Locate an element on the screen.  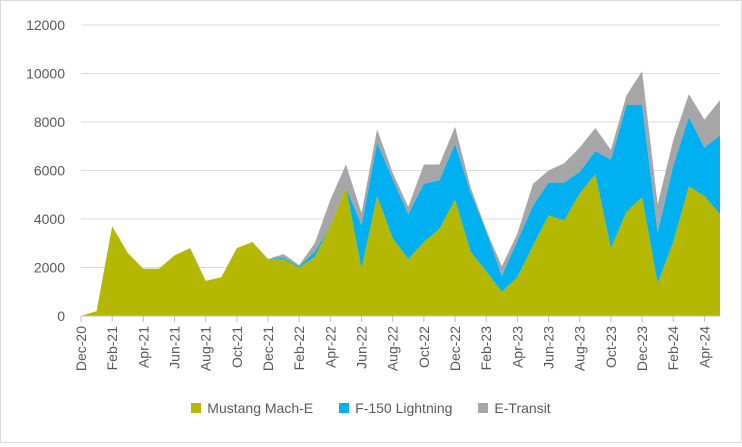
x-tick-label: Jun-23 is located at coordinates (549, 347).